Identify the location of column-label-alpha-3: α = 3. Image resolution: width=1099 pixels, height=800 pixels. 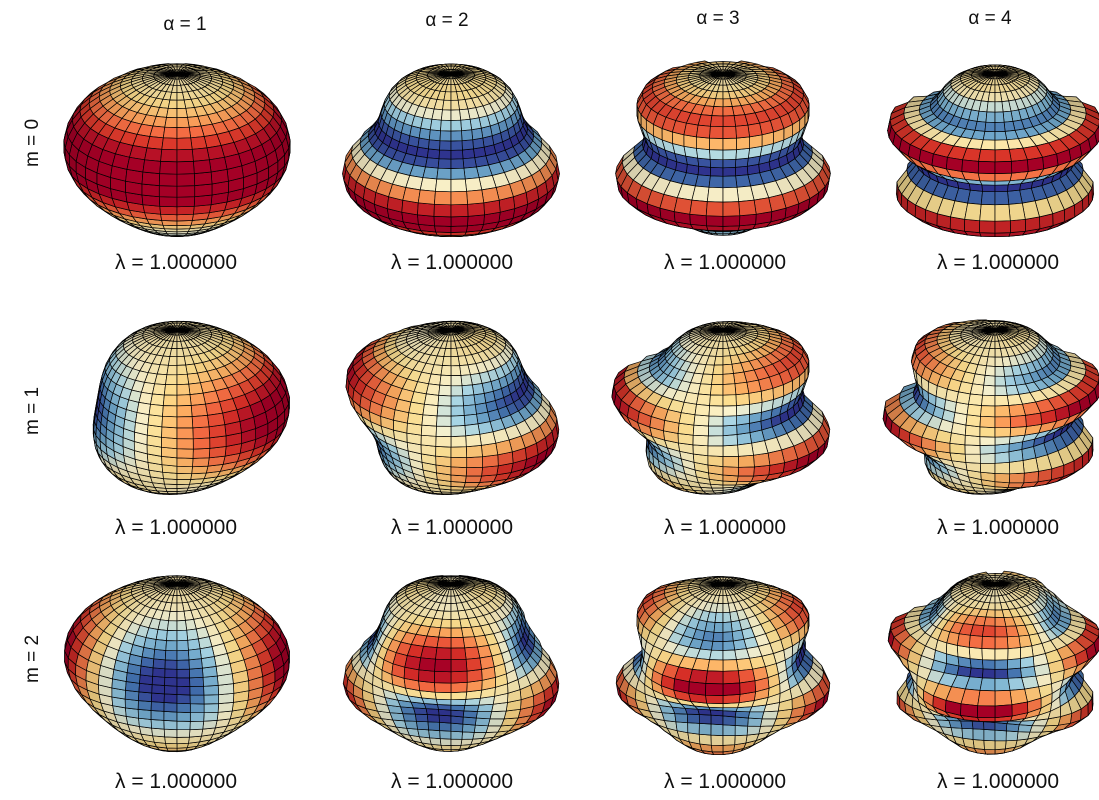
(718, 18).